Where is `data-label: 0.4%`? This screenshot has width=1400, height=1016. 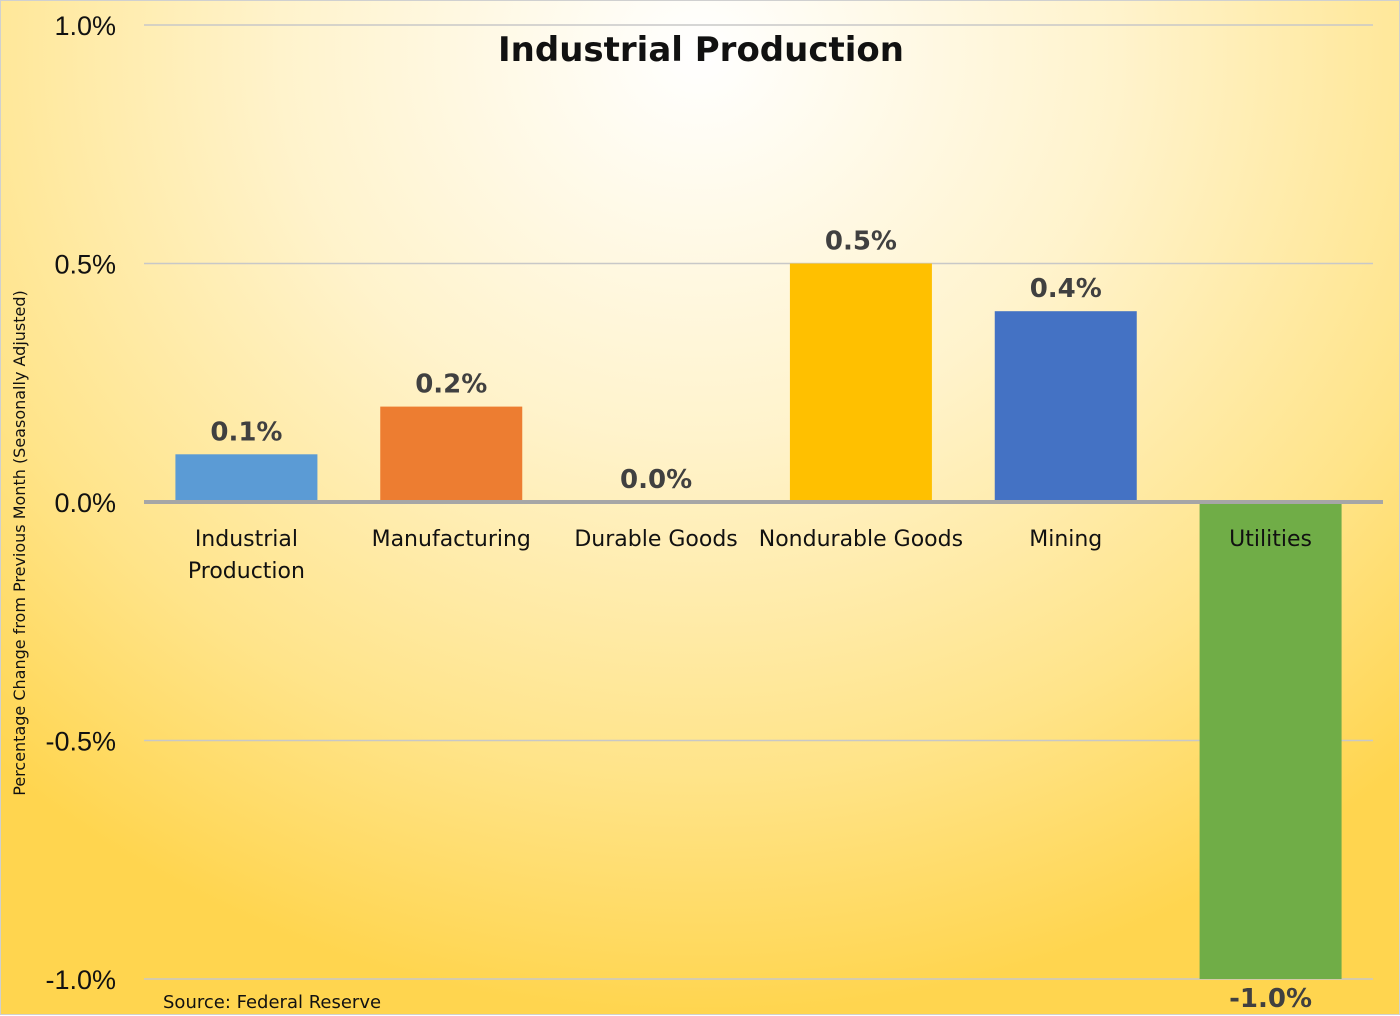
data-label: 0.4% is located at coordinates (1066, 289).